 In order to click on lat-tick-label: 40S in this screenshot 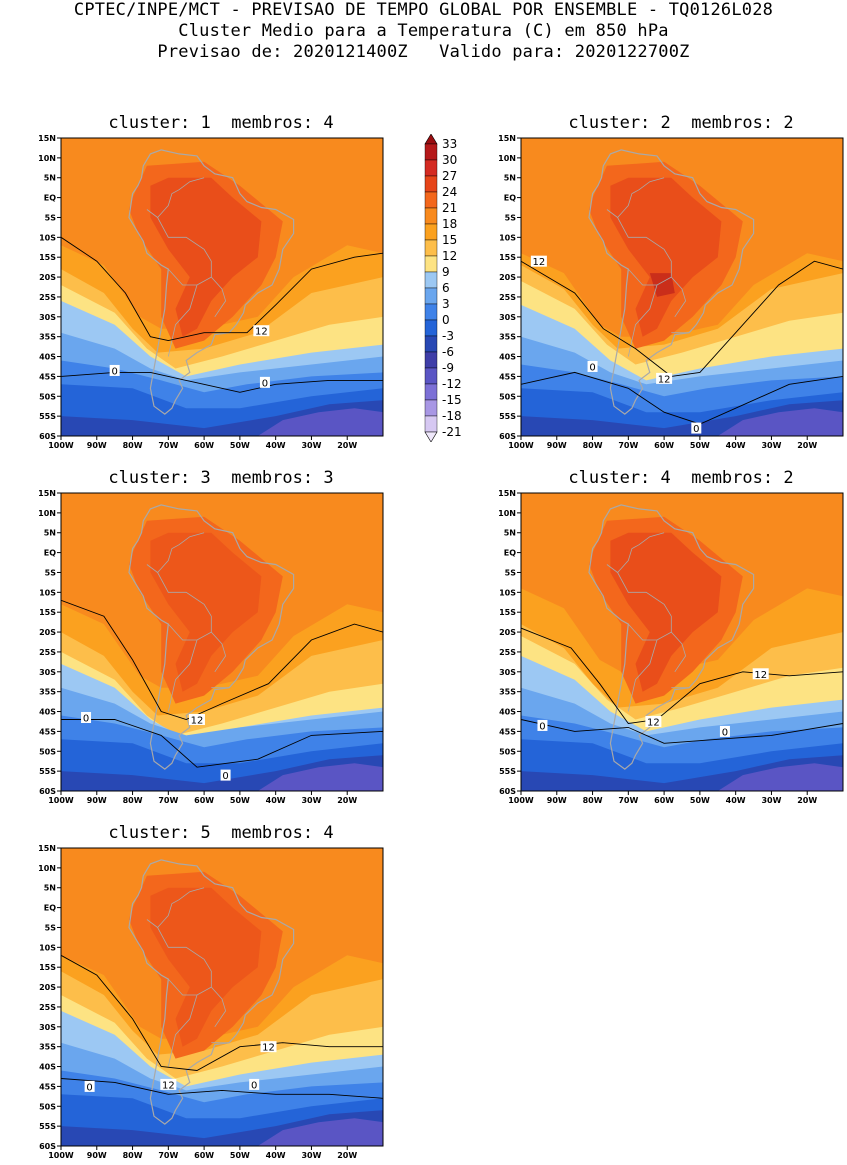, I will do `click(47, 357)`.